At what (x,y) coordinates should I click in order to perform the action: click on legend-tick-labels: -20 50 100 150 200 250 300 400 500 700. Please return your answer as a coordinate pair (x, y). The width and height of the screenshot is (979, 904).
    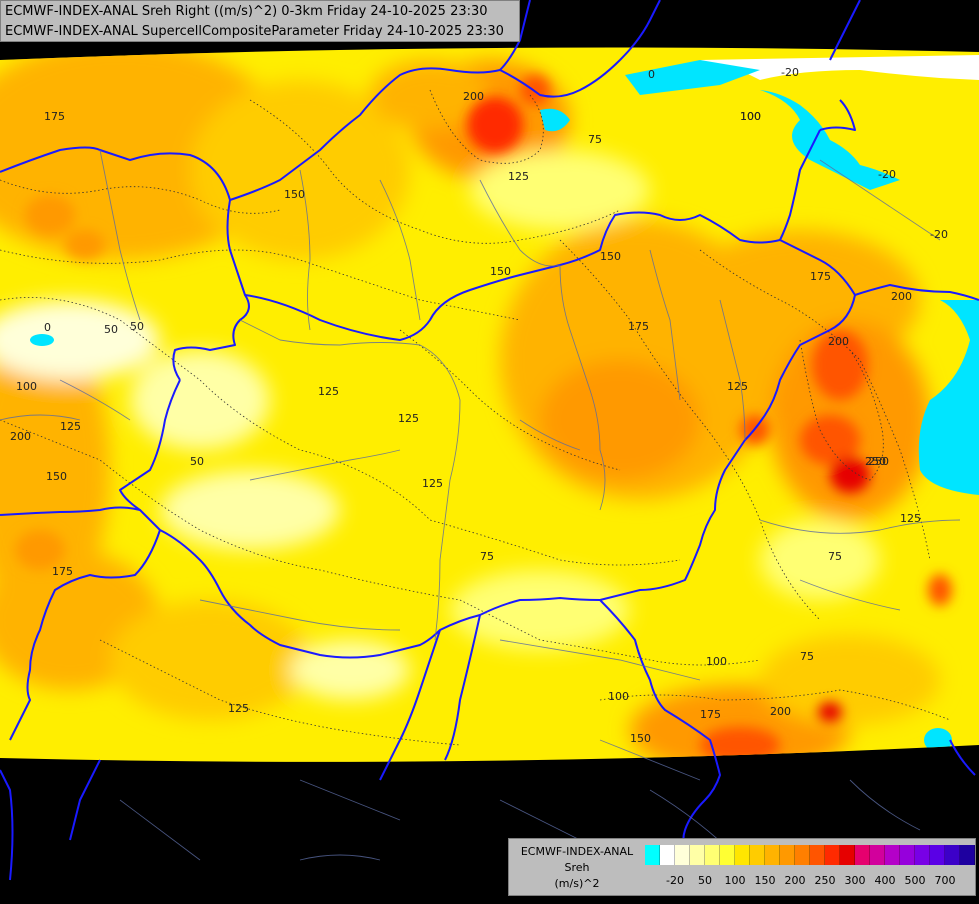
    Looking at the image, I should click on (810, 882).